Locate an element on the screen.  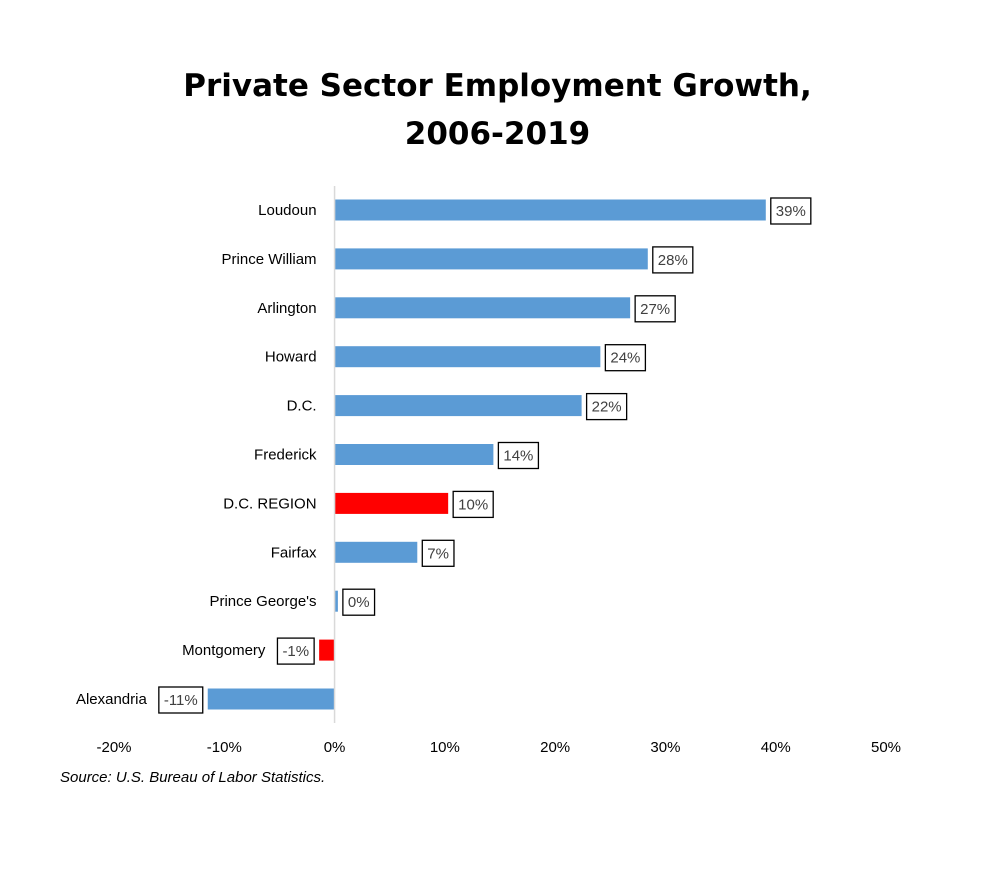
data-label-d-c-region: 10% is located at coordinates (473, 504).